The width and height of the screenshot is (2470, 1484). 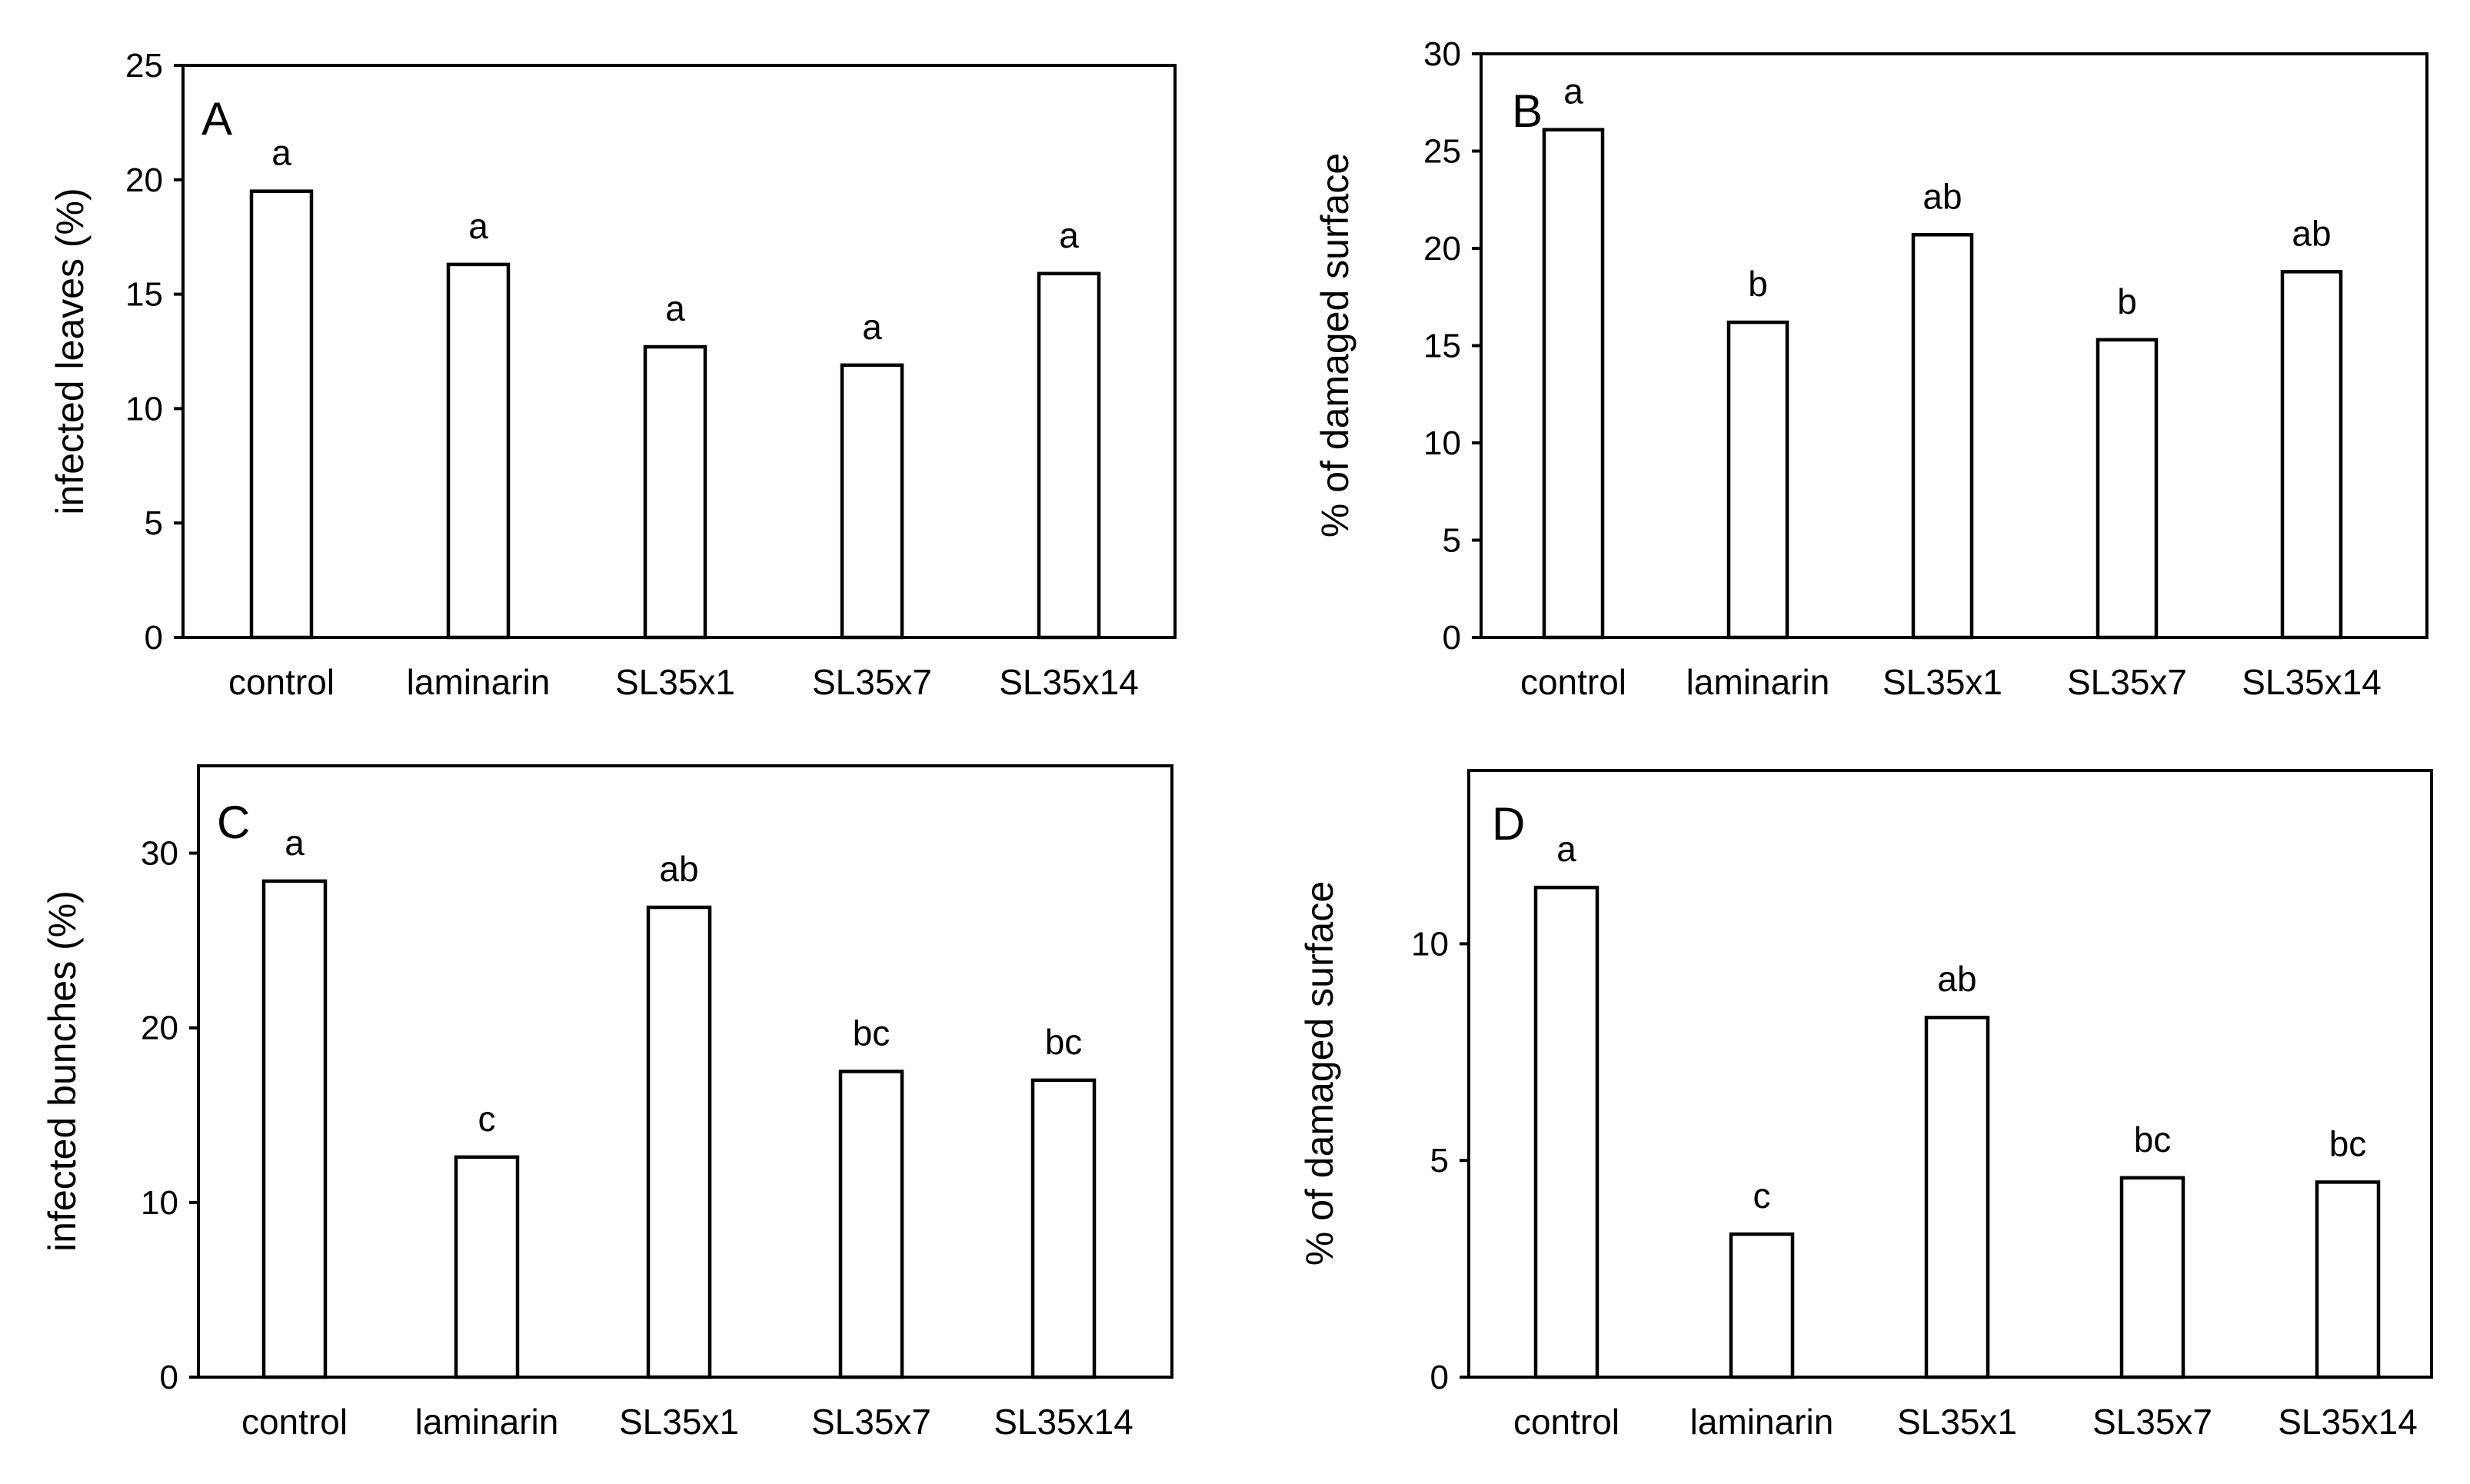 What do you see at coordinates (216, 119) in the screenshot?
I see `panel-letter: A` at bounding box center [216, 119].